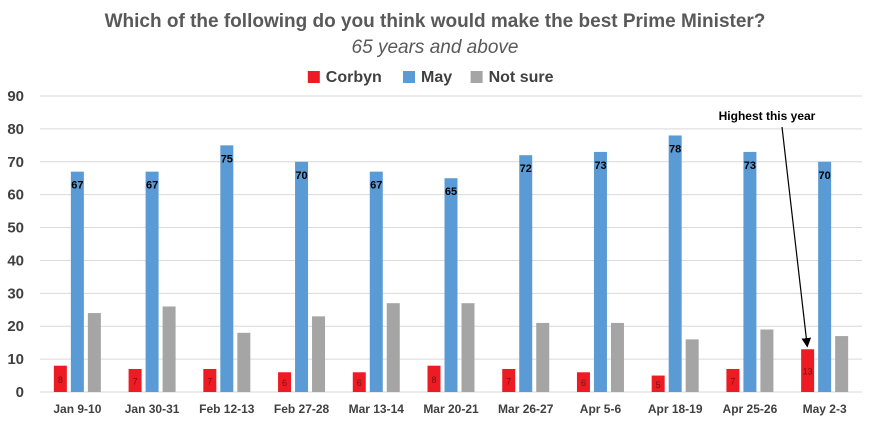 This screenshot has width=870, height=425. Describe the element at coordinates (15, 129) in the screenshot. I see `y-tick-label: 80` at that location.